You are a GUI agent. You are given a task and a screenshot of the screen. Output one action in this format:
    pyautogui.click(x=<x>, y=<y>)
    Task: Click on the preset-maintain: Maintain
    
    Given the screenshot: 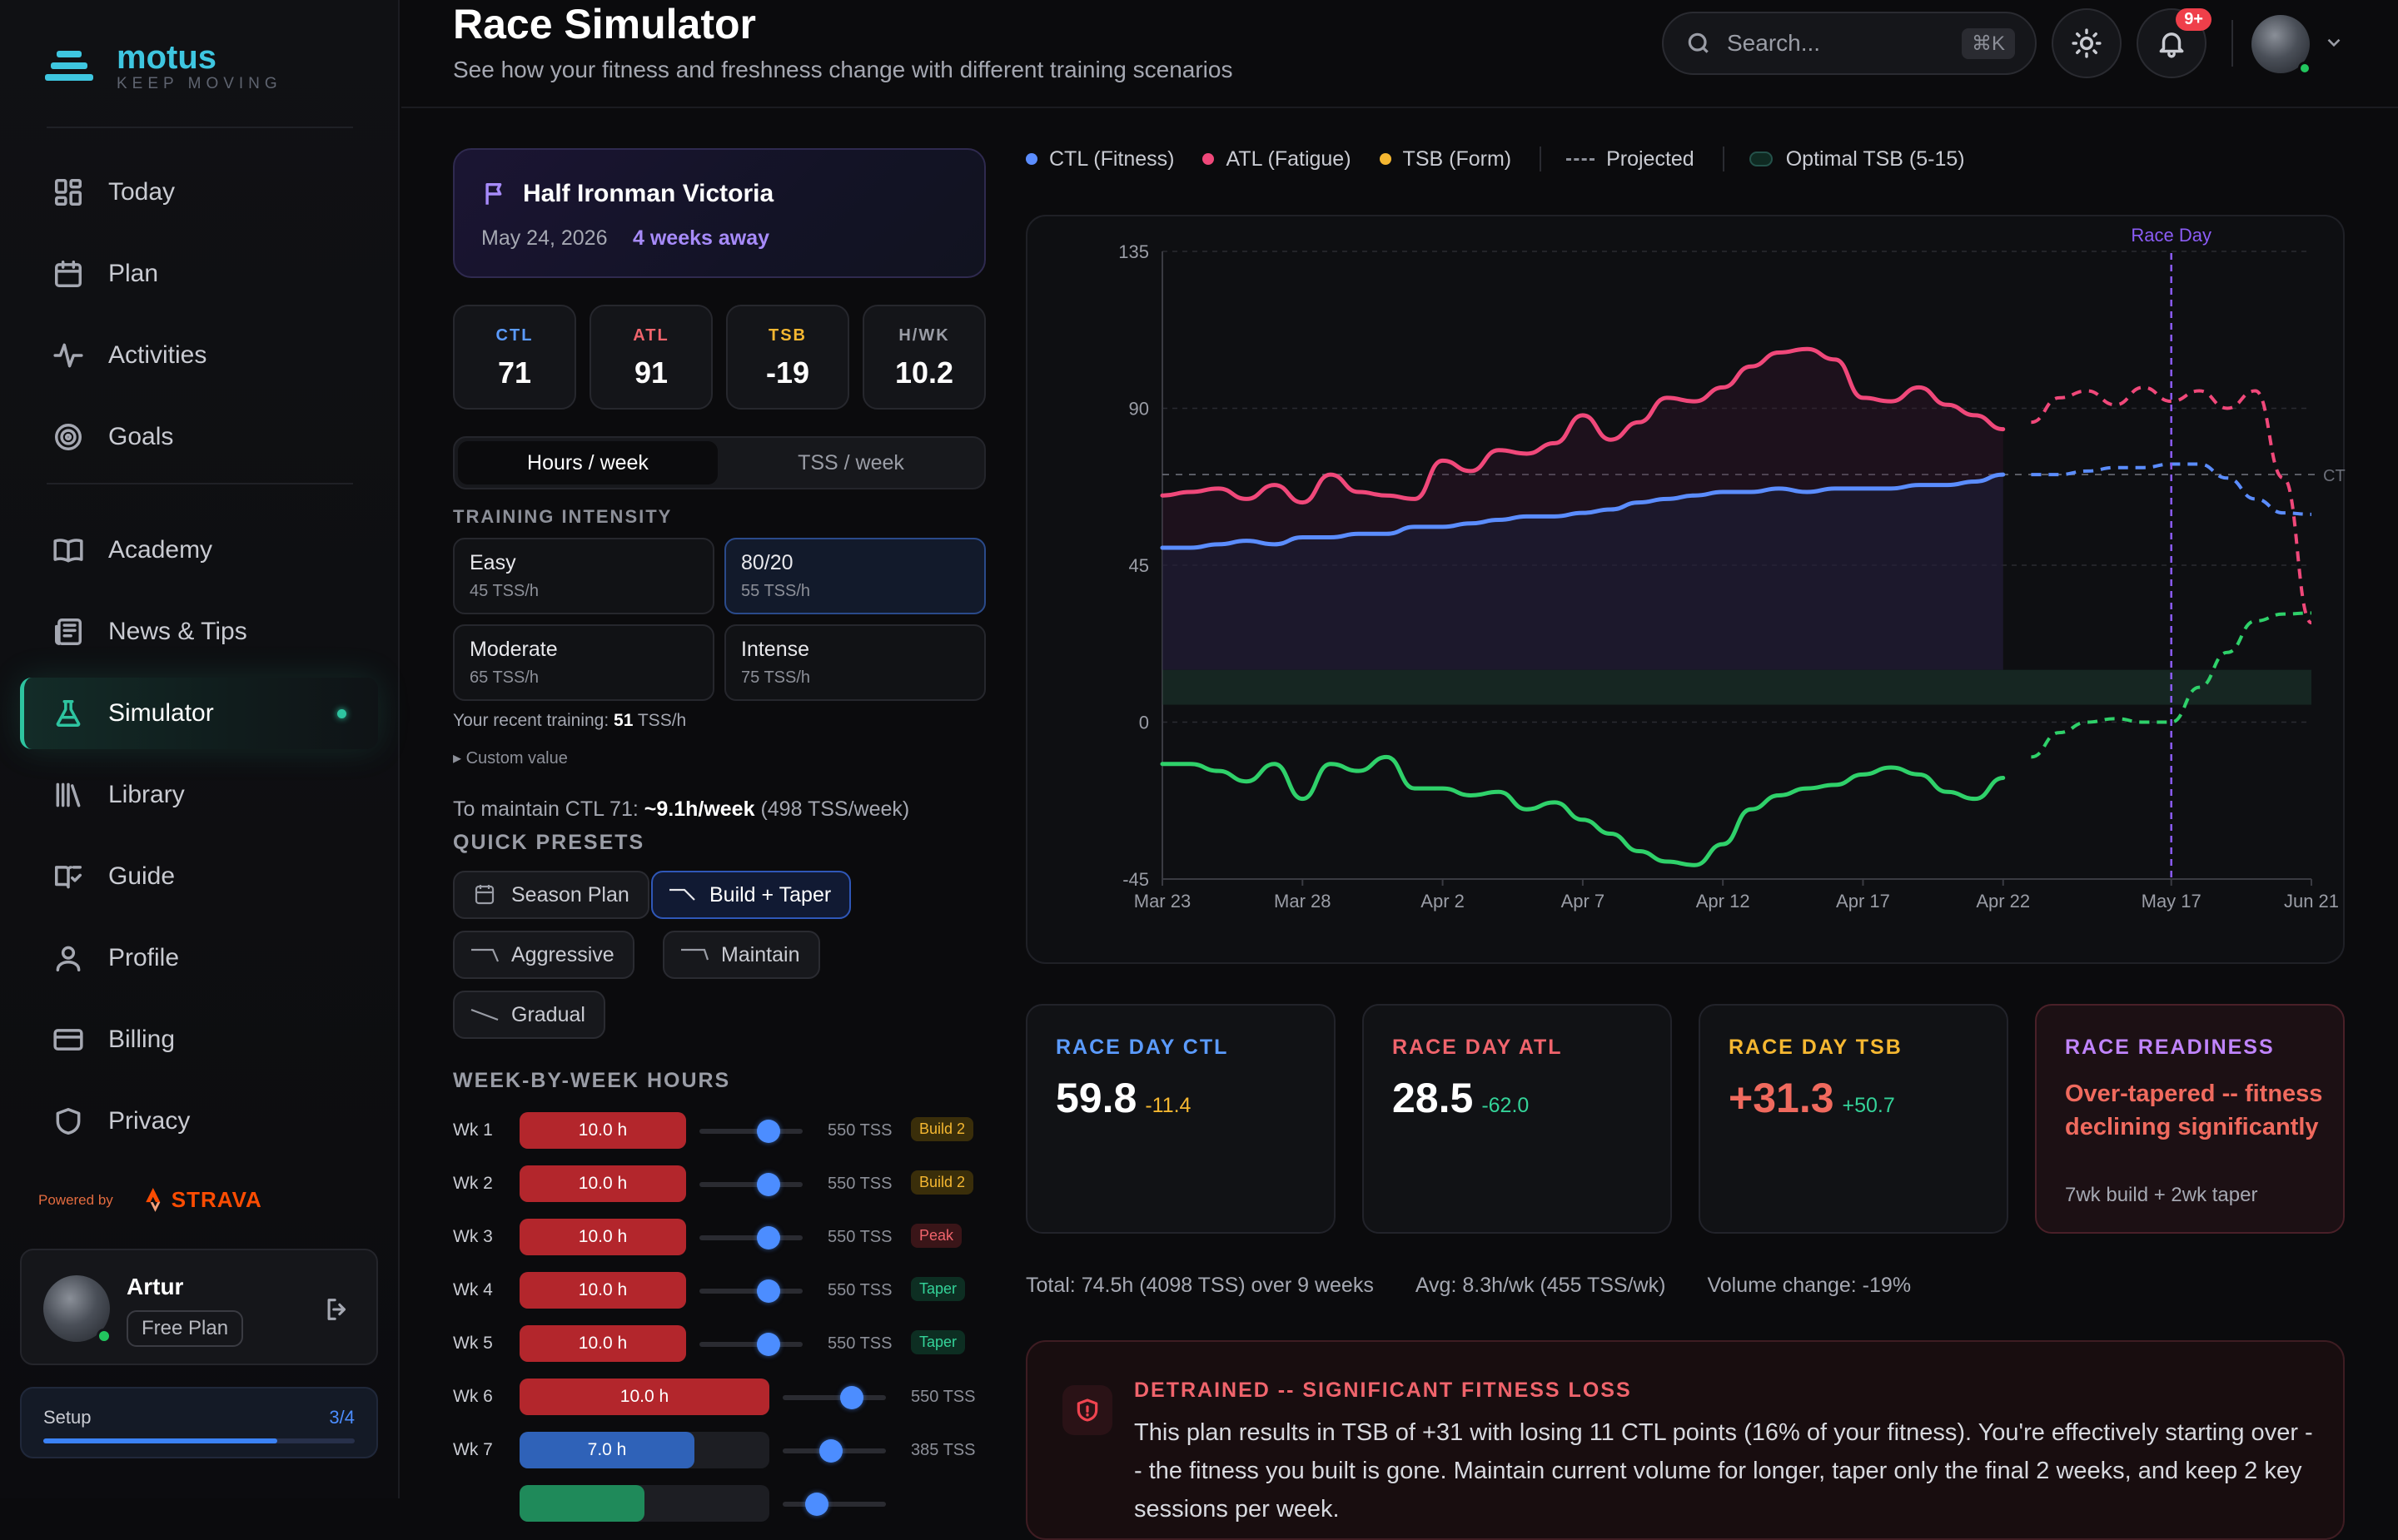 What is the action you would take?
    pyautogui.click(x=741, y=955)
    